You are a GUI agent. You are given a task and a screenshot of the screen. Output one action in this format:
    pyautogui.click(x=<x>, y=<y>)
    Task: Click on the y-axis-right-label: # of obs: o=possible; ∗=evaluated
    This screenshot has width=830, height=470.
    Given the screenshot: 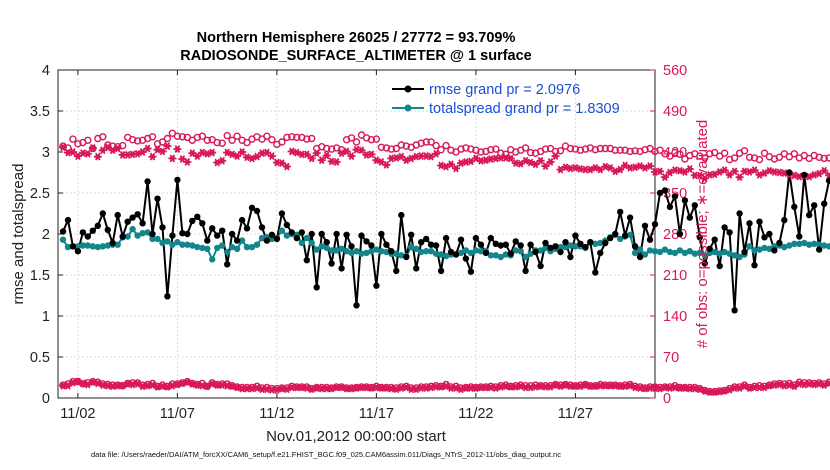 What is the action you would take?
    pyautogui.click(x=702, y=234)
    